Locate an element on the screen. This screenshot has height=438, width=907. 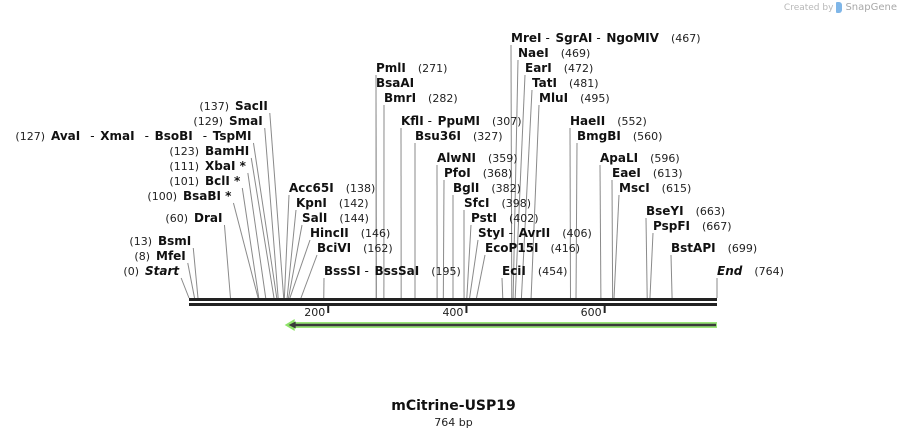
enzyme-site: ApaLI (596) is located at coordinates (640, 158).